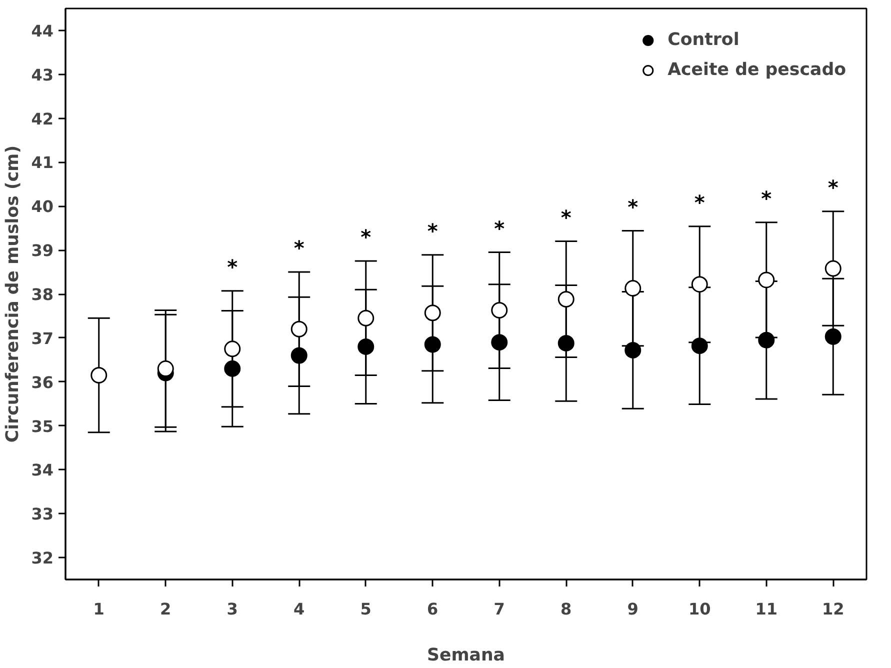 The width and height of the screenshot is (891, 668). I want to click on y-tick-label: 38, so click(42, 294).